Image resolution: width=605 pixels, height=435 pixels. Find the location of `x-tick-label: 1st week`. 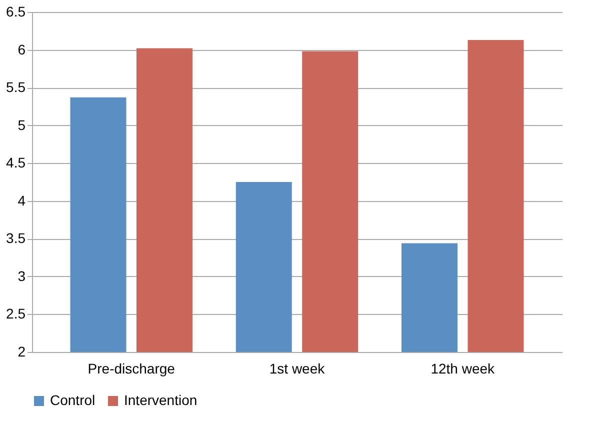

x-tick-label: 1st week is located at coordinates (297, 368).